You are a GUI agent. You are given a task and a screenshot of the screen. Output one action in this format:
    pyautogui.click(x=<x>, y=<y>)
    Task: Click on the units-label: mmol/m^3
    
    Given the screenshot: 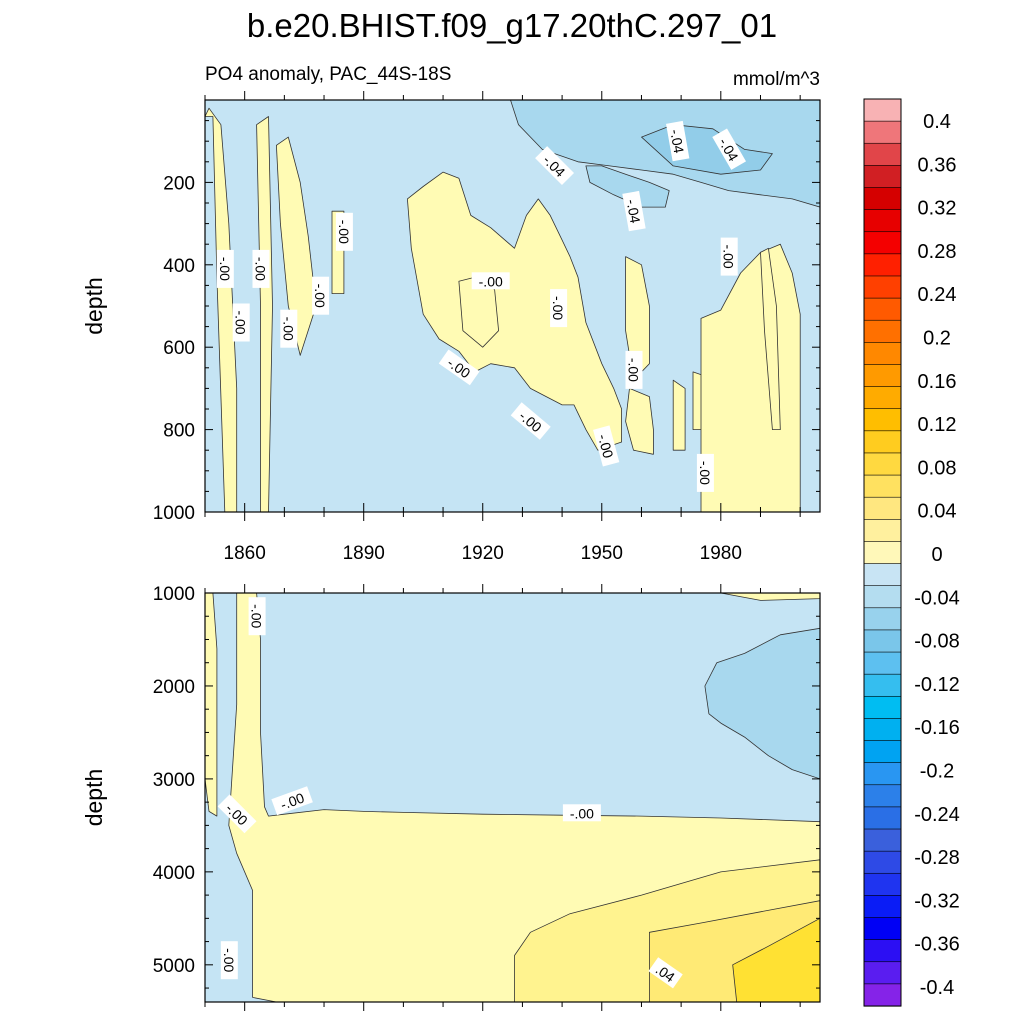 What is the action you would take?
    pyautogui.click(x=776, y=79)
    